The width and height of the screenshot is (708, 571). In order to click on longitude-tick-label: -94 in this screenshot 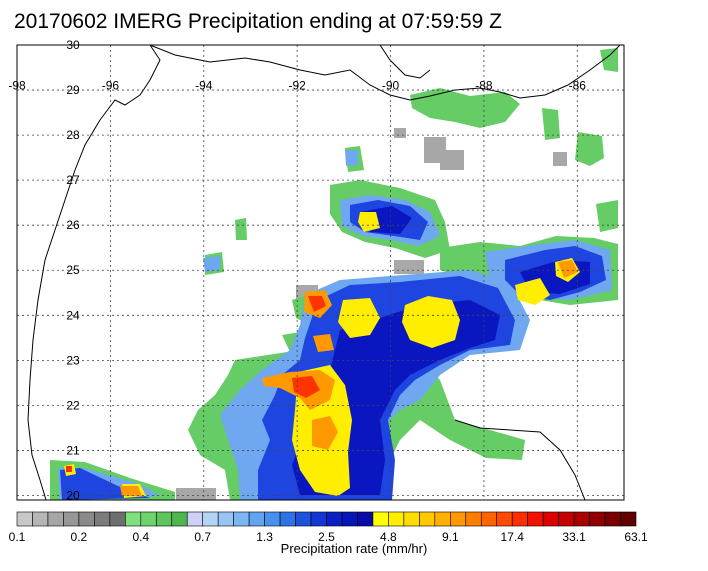, I will do `click(204, 86)`.